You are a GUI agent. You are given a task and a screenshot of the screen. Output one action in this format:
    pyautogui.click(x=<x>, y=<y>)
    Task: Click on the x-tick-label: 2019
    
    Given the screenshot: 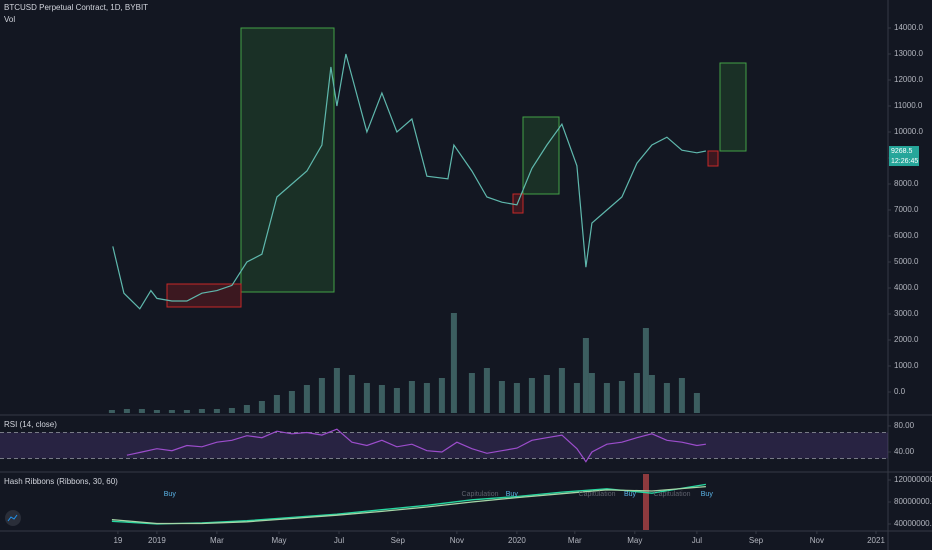 What is the action you would take?
    pyautogui.click(x=157, y=540)
    